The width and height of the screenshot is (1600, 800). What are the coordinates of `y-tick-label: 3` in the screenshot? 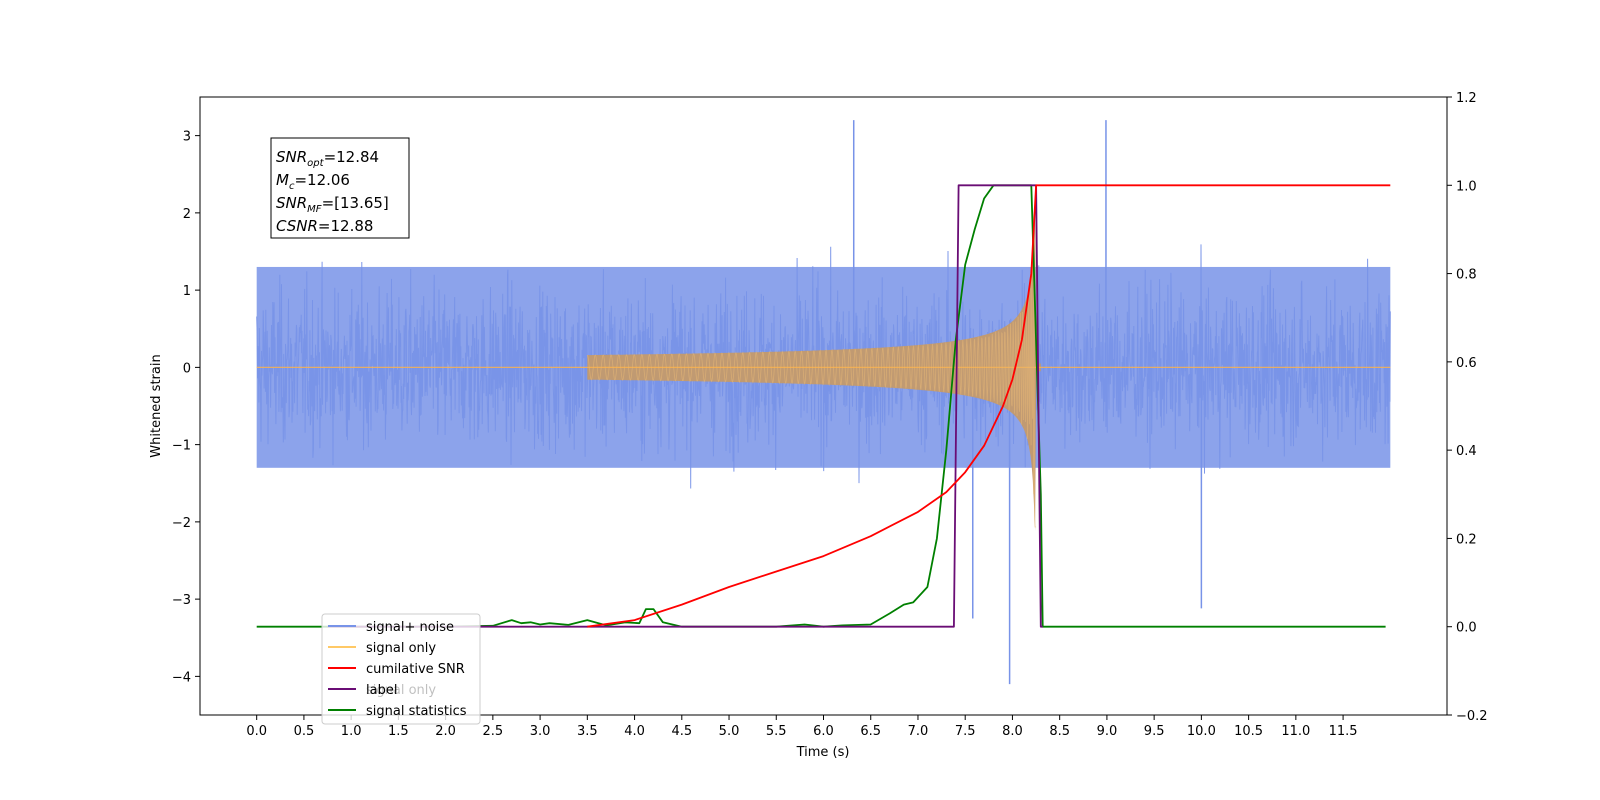 It's located at (187, 137).